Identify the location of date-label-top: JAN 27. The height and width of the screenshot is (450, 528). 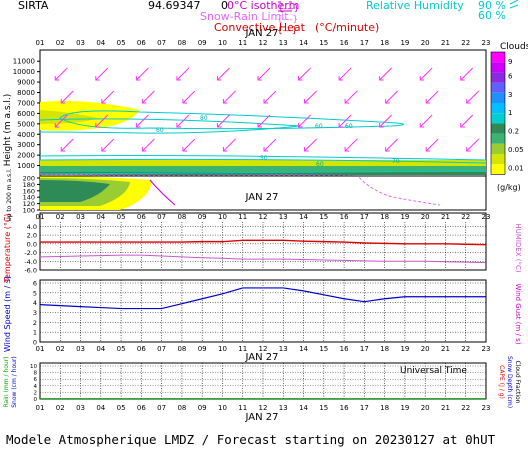
(262, 33).